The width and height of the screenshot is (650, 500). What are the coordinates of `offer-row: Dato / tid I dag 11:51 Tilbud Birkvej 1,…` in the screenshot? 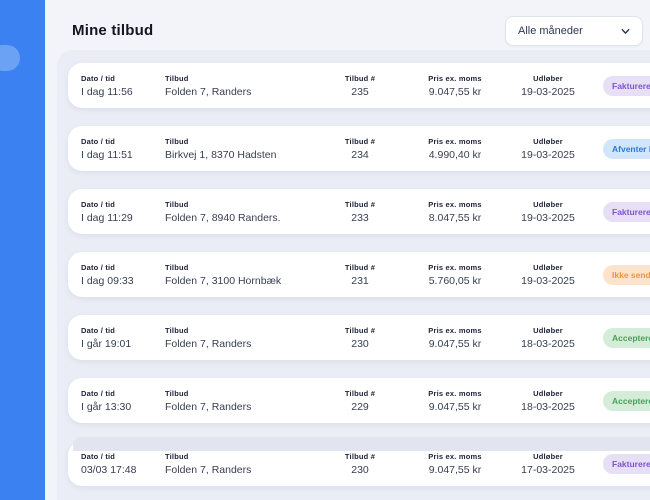 It's located at (359, 148).